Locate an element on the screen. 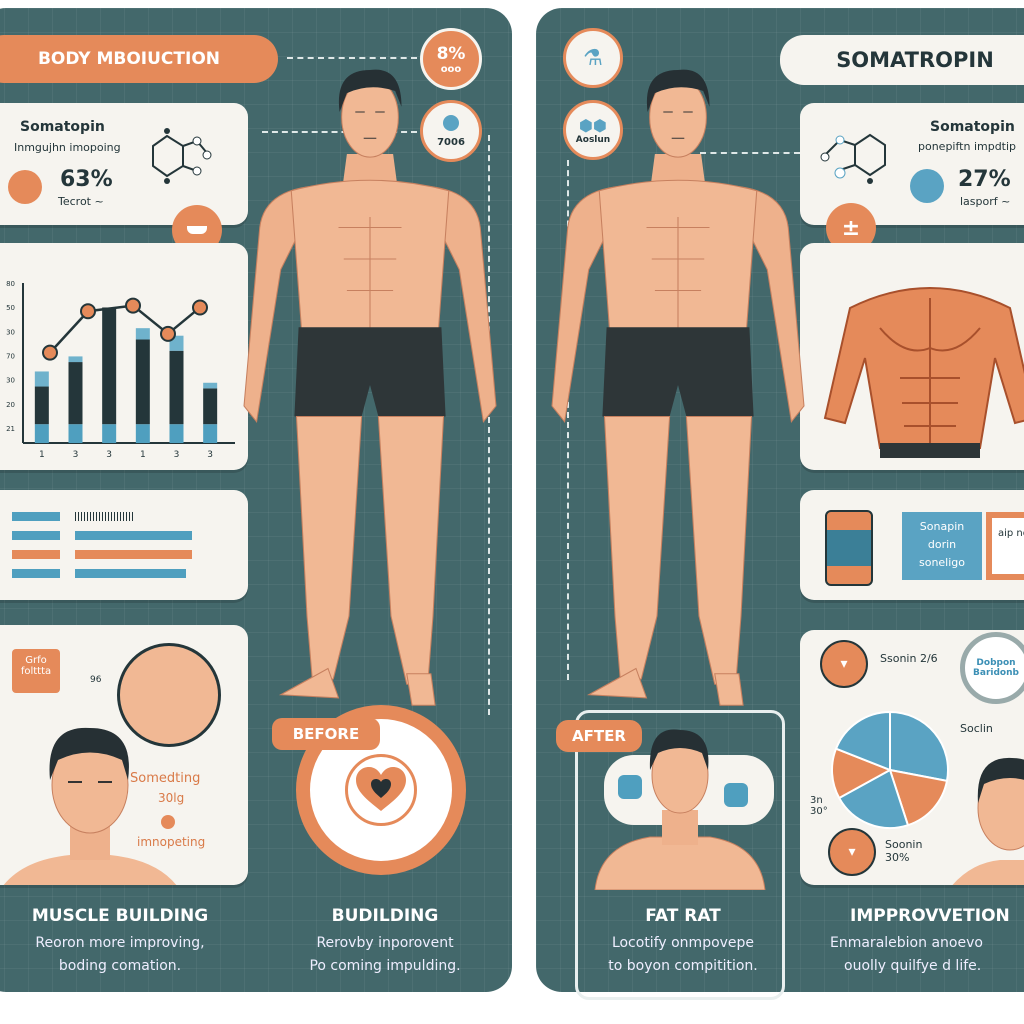  badge-label: Aoslun is located at coordinates (593, 139).